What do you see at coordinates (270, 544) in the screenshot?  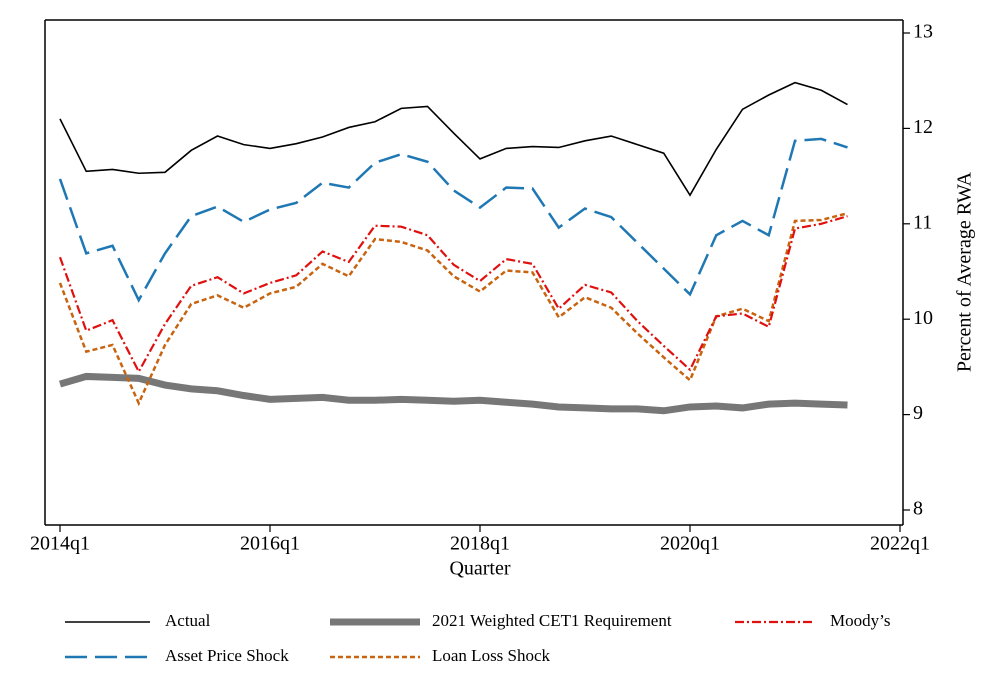 I see `x-tick-label: 2016q1` at bounding box center [270, 544].